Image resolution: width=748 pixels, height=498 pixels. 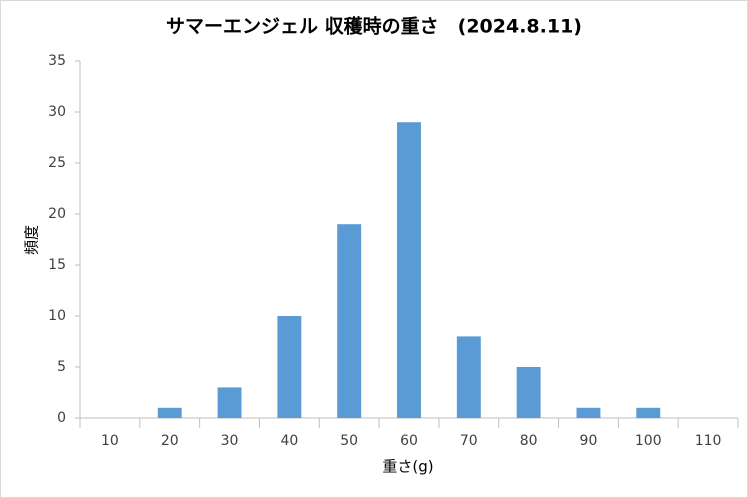 What do you see at coordinates (57, 214) in the screenshot?
I see `y-tick-label: 20` at bounding box center [57, 214].